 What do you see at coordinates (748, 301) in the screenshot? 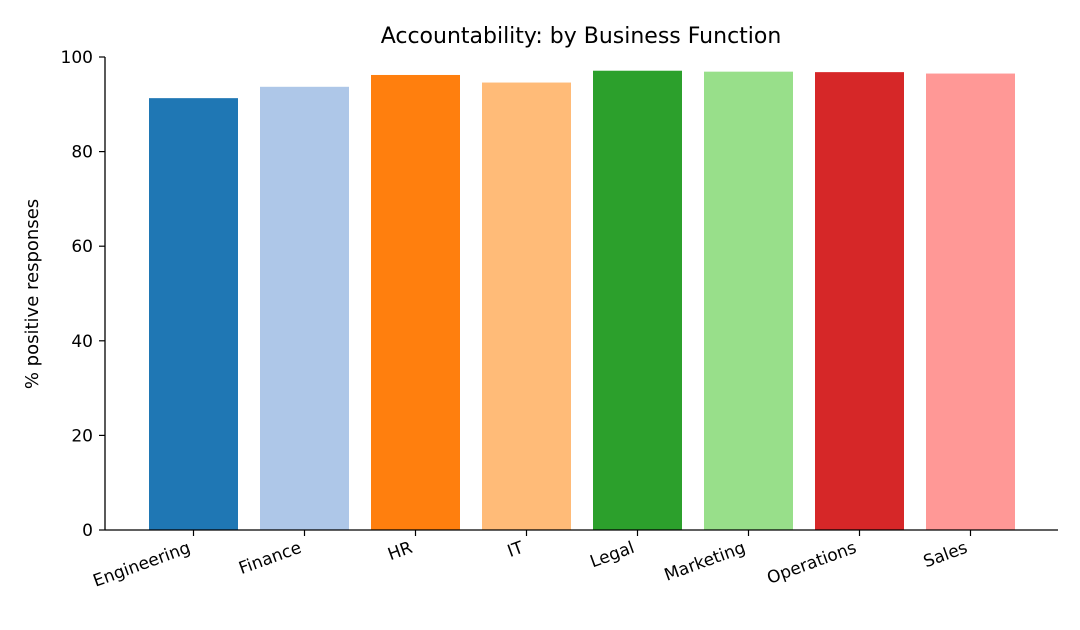
I see `bar-marketing` at bounding box center [748, 301].